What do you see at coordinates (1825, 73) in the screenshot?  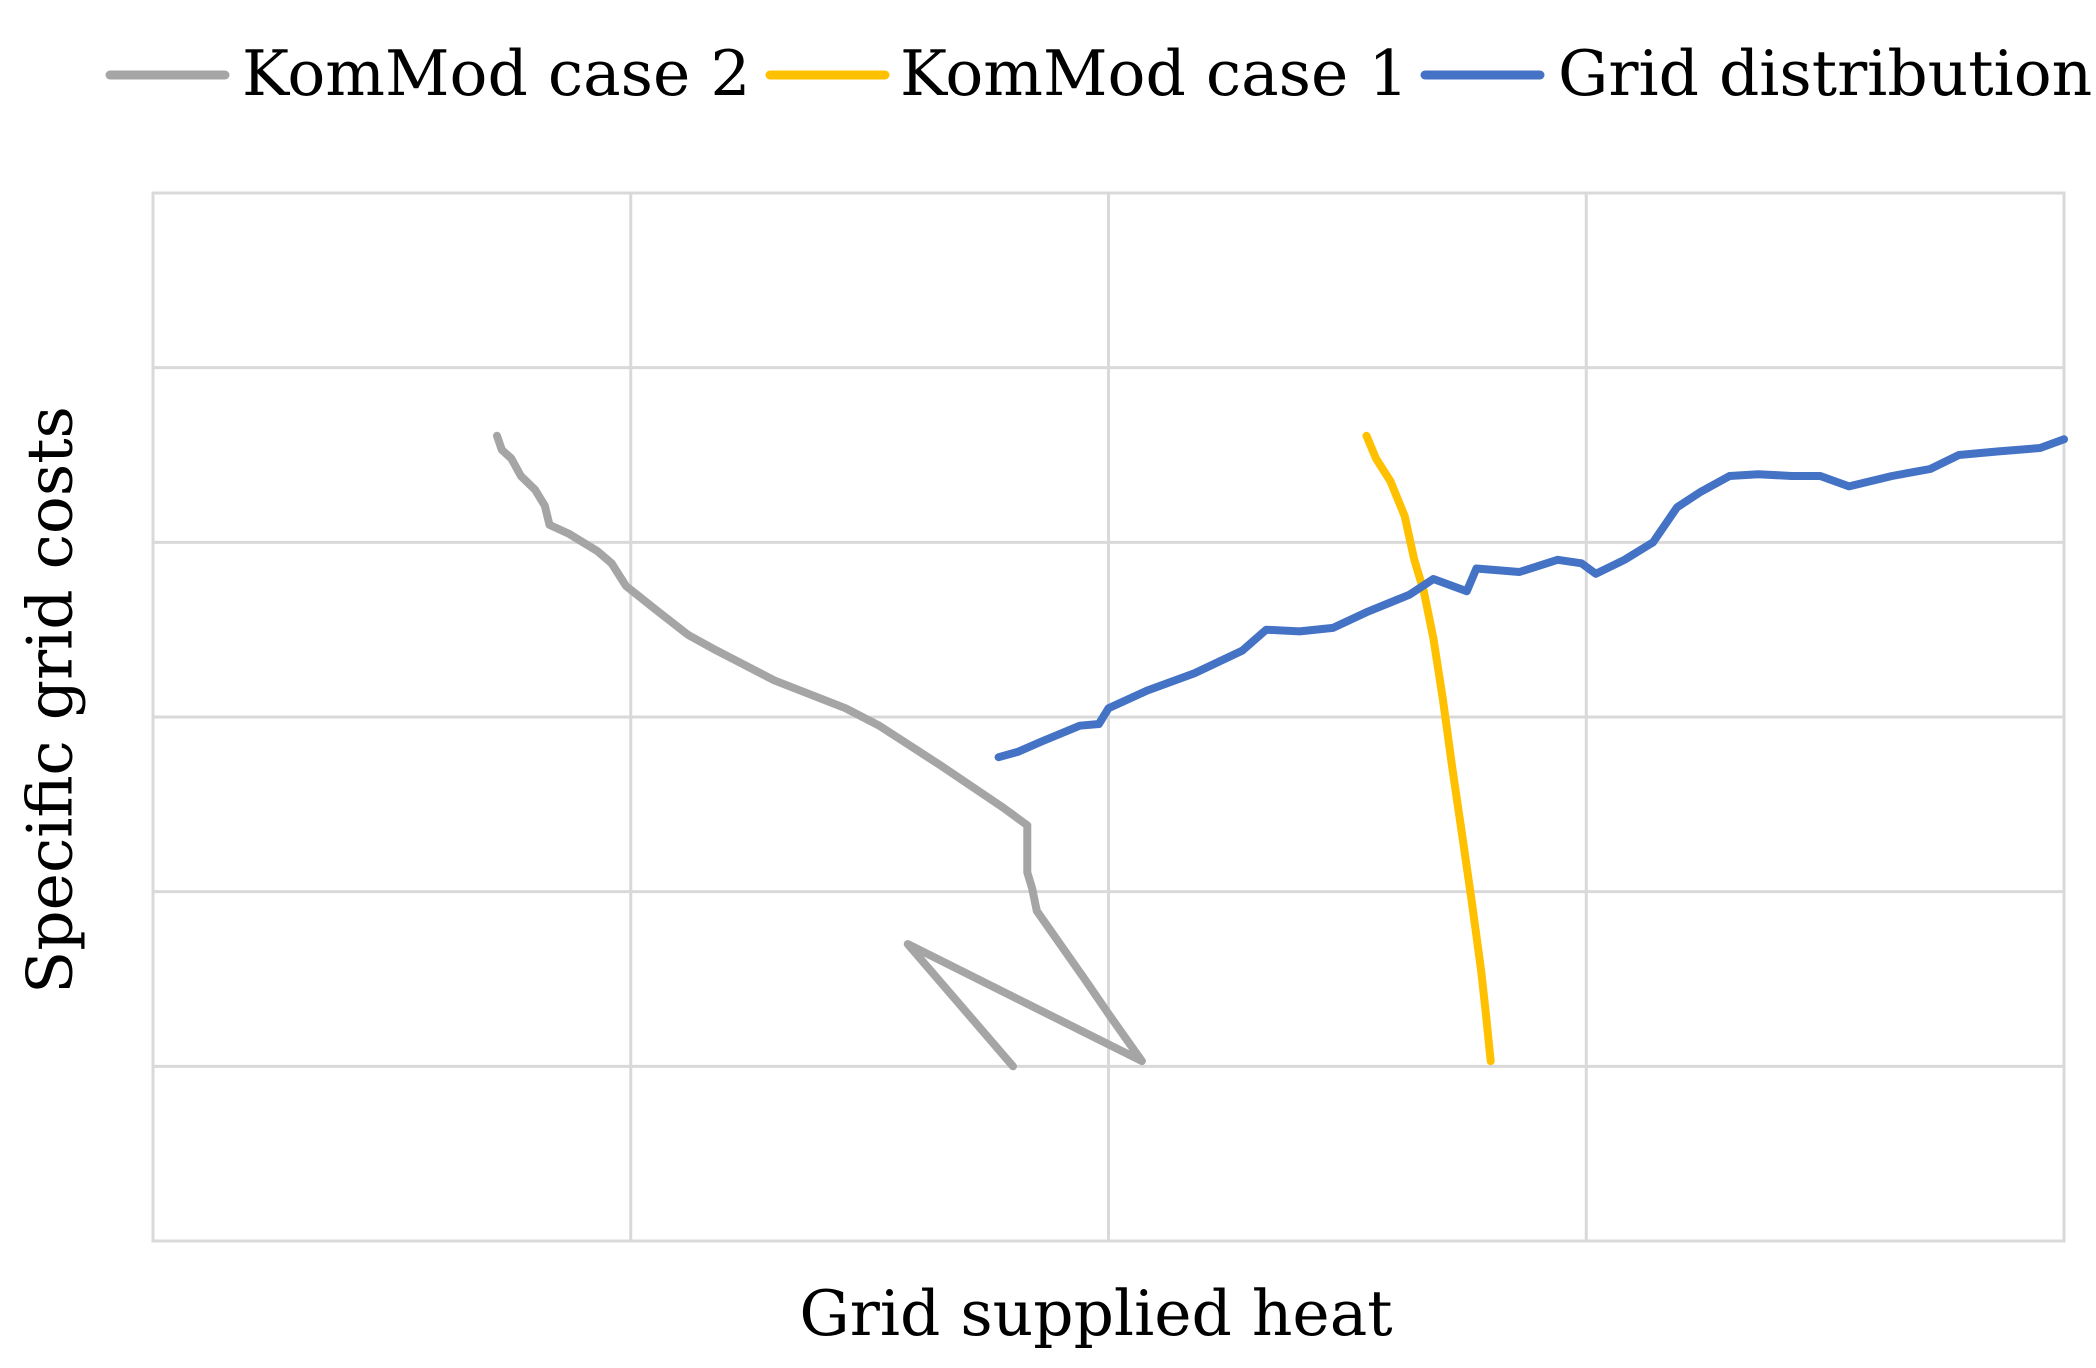 I see `legend-label: Grid distribution` at bounding box center [1825, 73].